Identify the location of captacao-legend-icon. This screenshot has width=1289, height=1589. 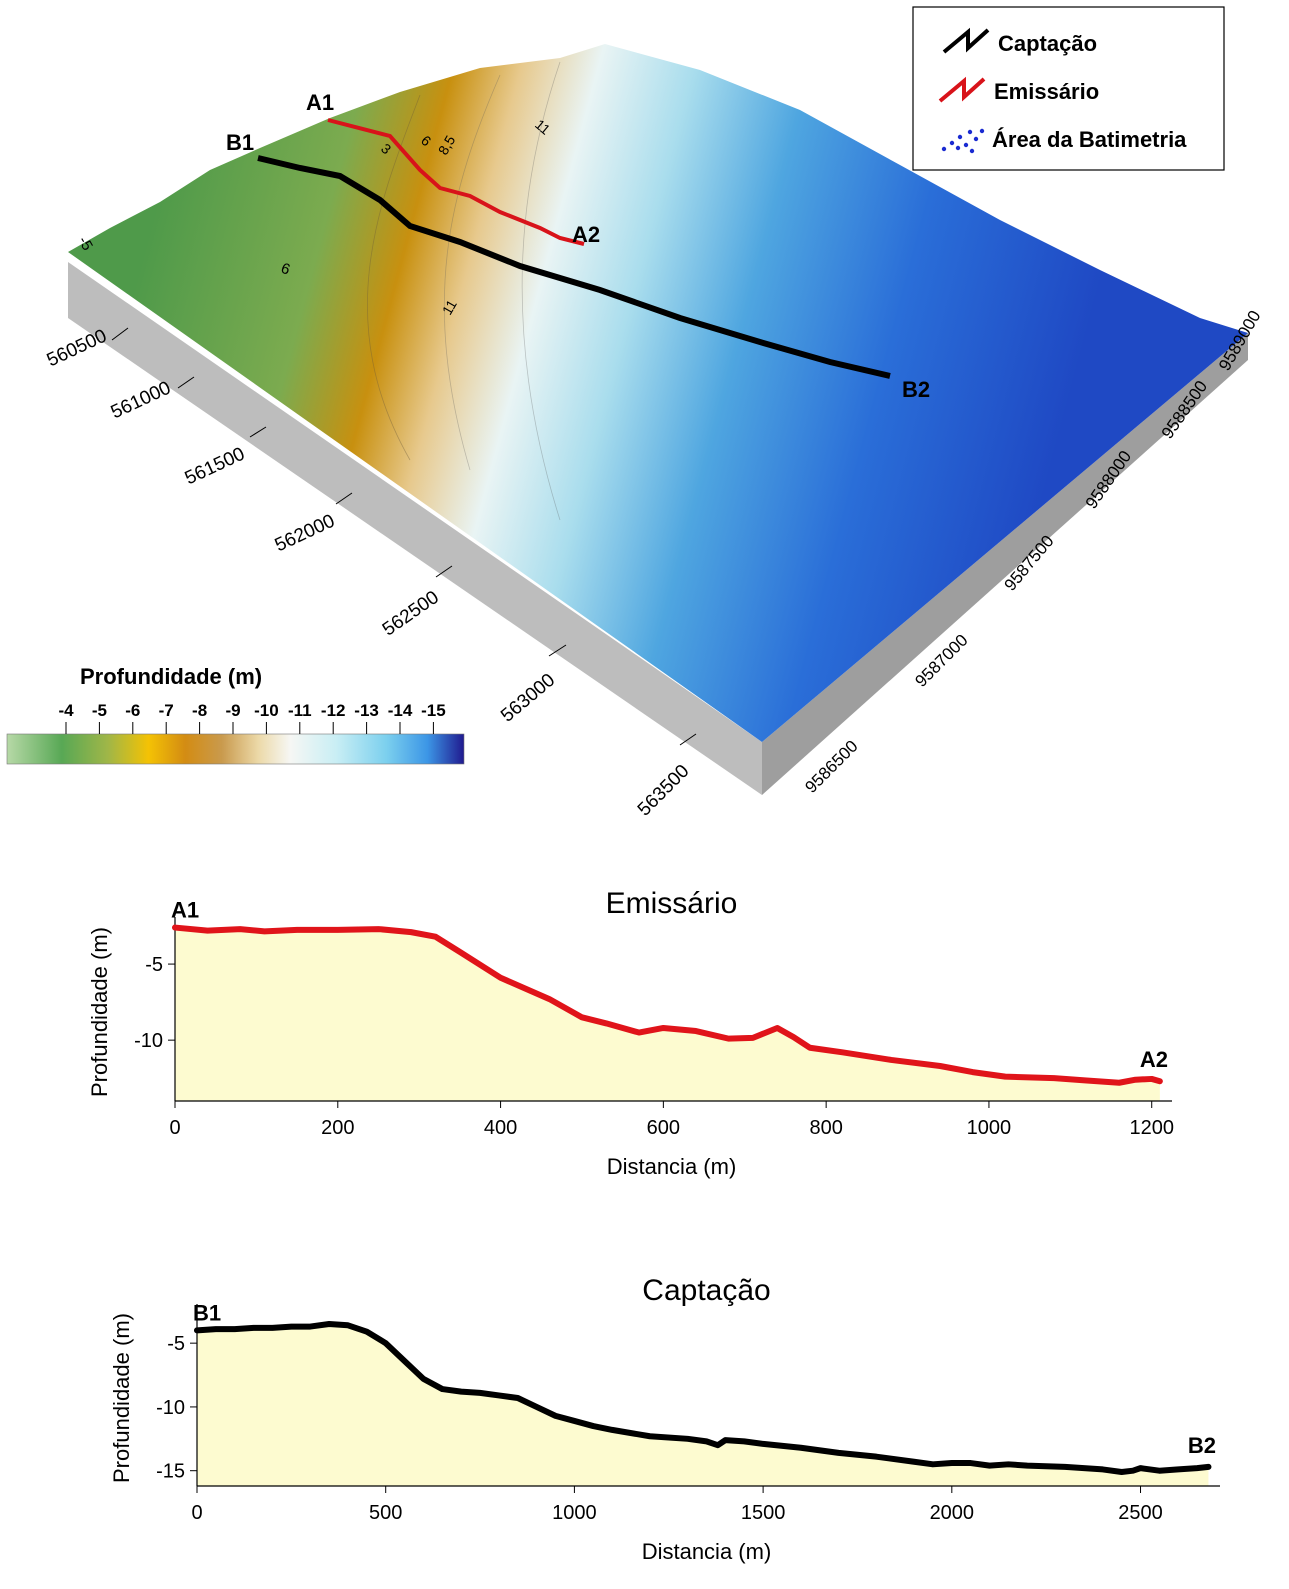
(966, 40).